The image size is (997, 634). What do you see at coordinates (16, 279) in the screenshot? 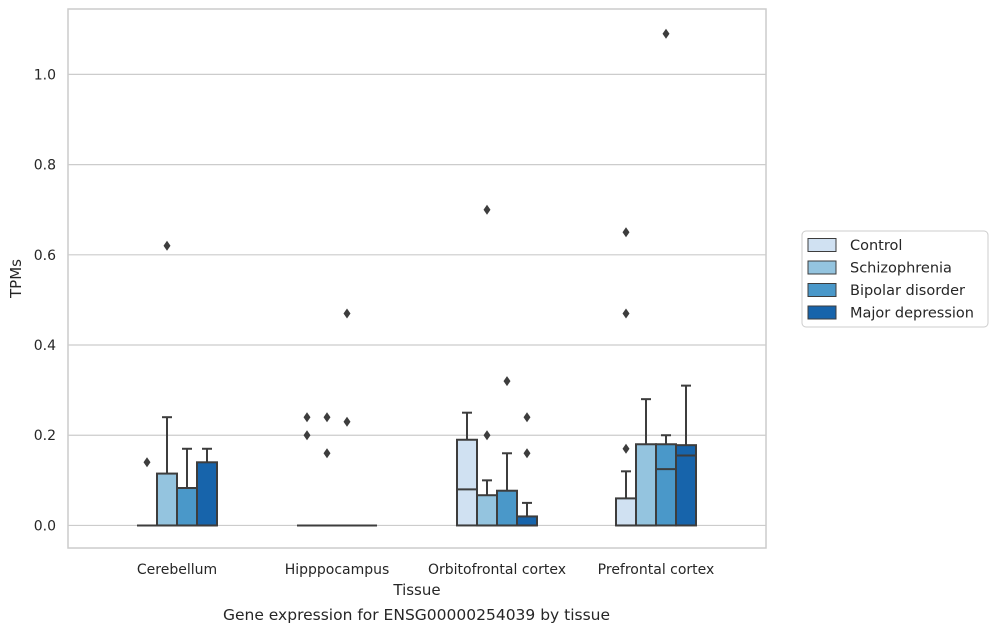
I see `y-axis-title: TPMs` at bounding box center [16, 279].